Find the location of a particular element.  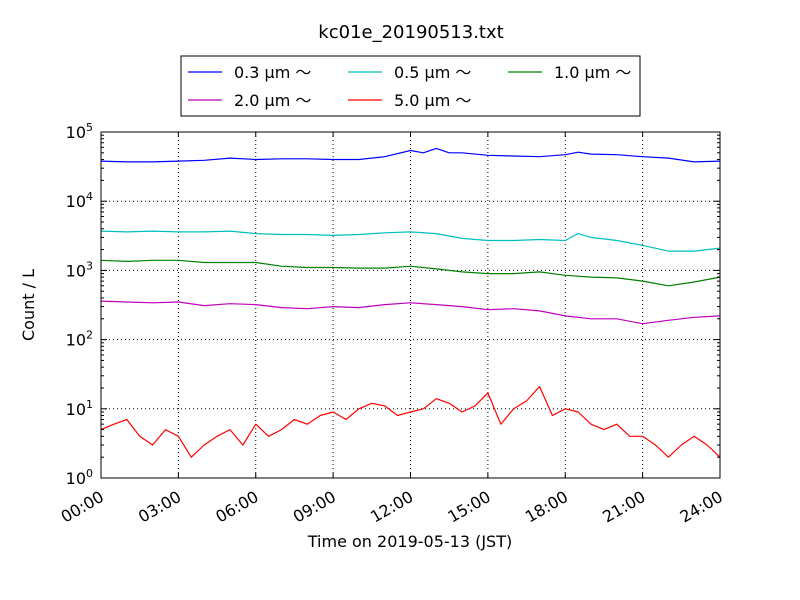

x-tick-label: 06:00 is located at coordinates (236, 507).